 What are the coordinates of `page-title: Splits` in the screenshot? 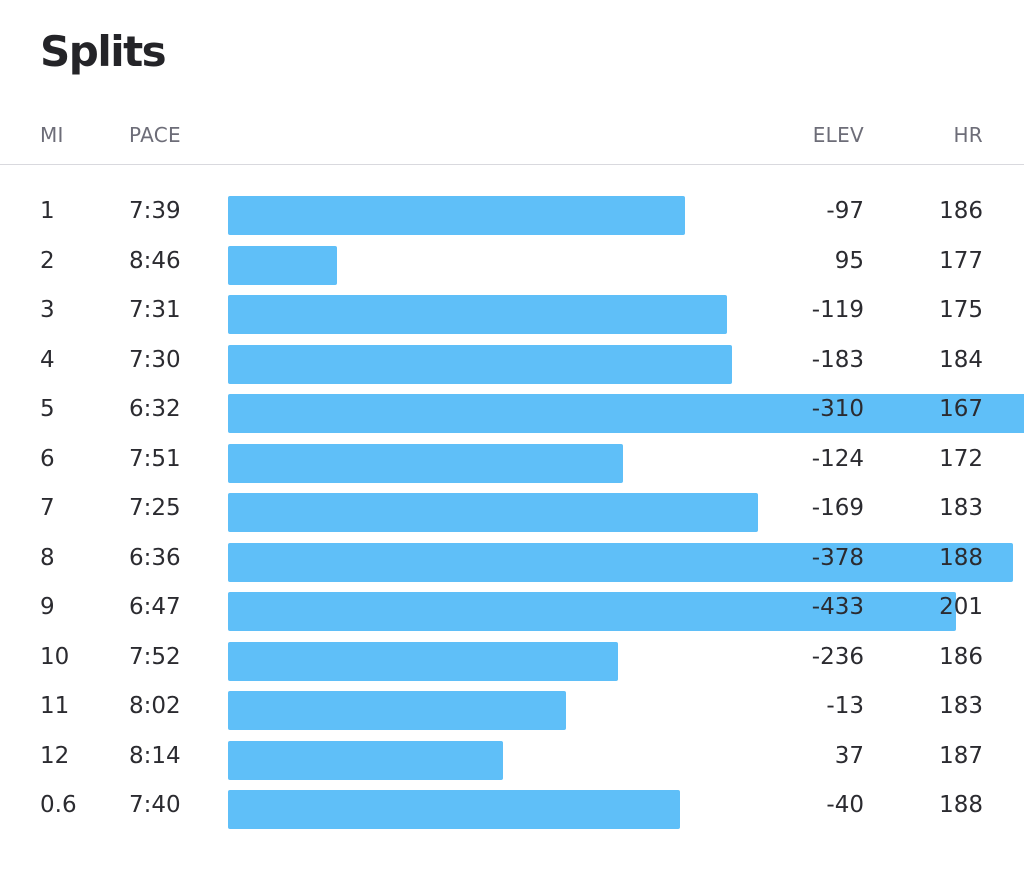 It's located at (103, 51).